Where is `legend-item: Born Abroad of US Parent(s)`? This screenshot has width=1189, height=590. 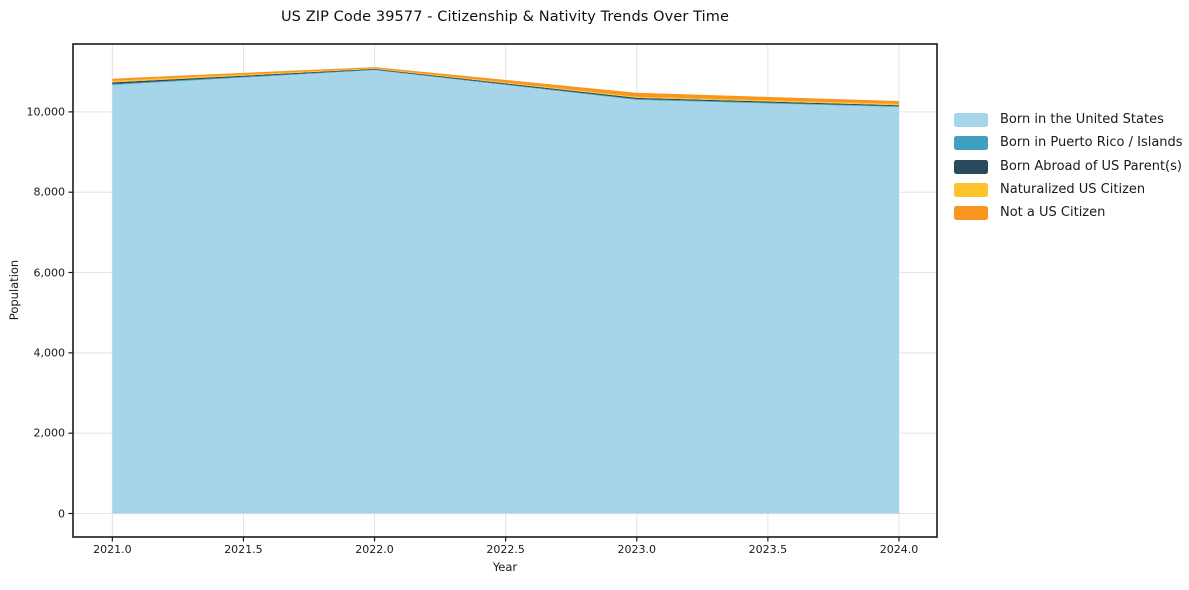 legend-item: Born Abroad of US Parent(s) is located at coordinates (1068, 166).